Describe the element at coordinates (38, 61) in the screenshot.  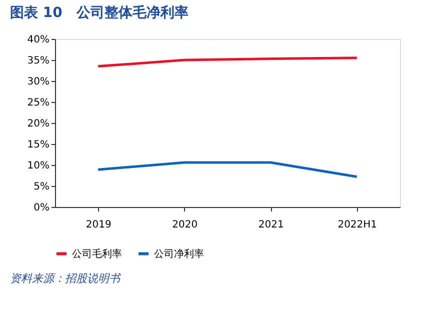
I see `y-tick-label: 35%` at that location.